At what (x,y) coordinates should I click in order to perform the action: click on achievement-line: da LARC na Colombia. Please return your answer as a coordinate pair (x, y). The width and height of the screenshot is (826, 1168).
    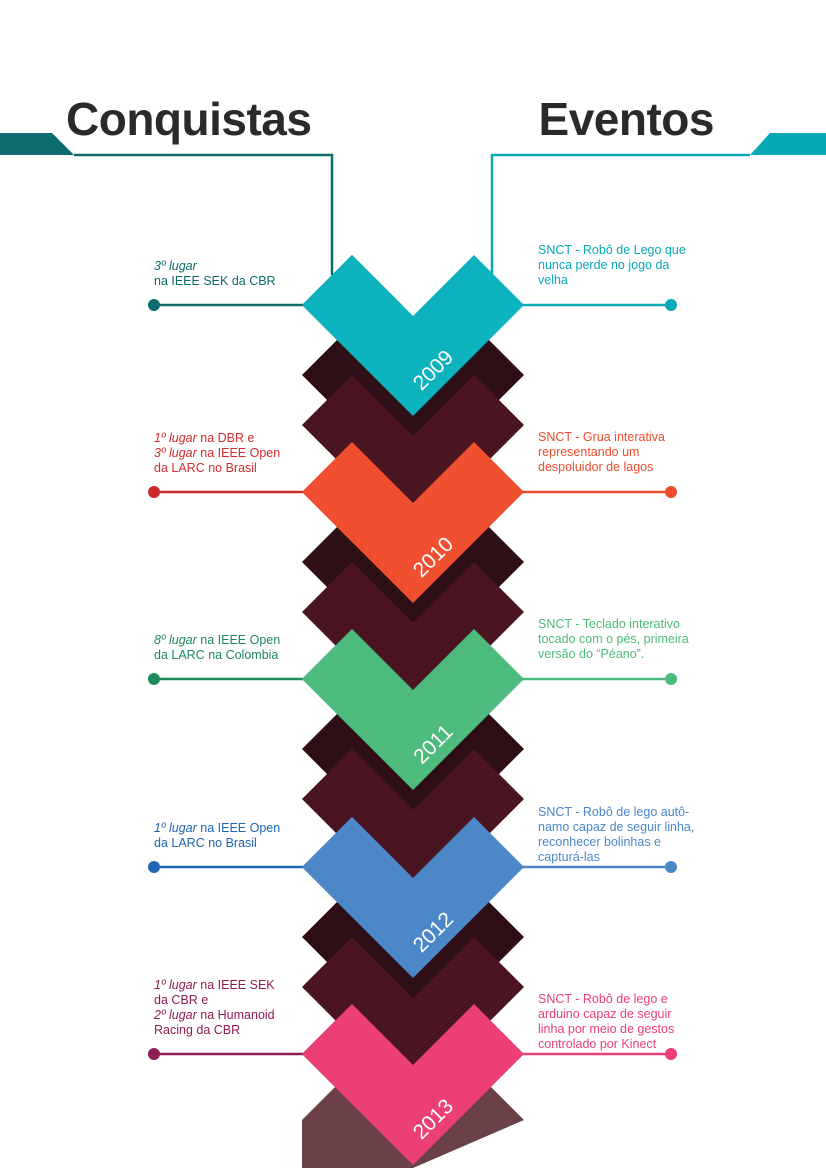
    Looking at the image, I should click on (239, 655).